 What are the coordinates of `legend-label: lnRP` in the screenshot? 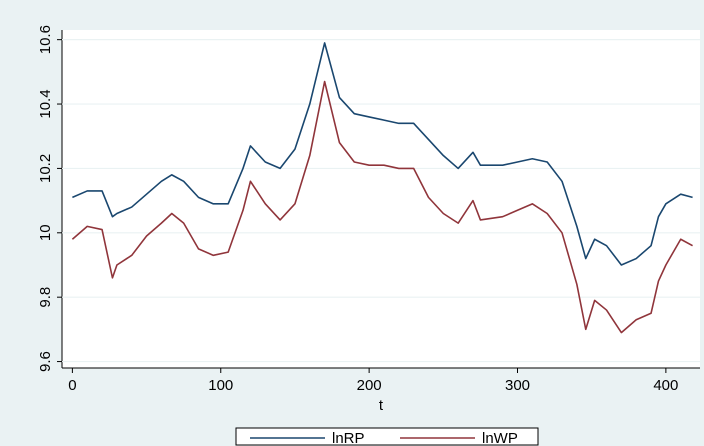 It's located at (348, 438).